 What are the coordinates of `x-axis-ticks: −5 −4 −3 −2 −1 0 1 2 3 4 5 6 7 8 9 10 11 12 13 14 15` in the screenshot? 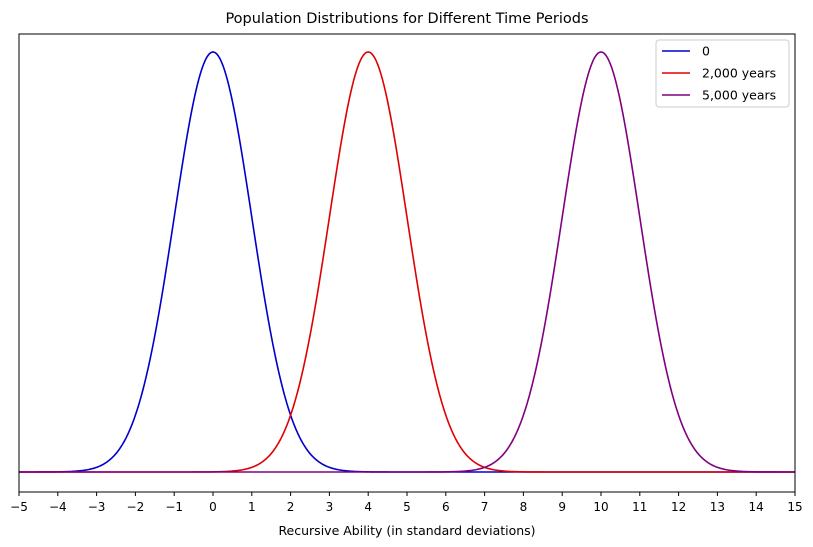 It's located at (406, 503).